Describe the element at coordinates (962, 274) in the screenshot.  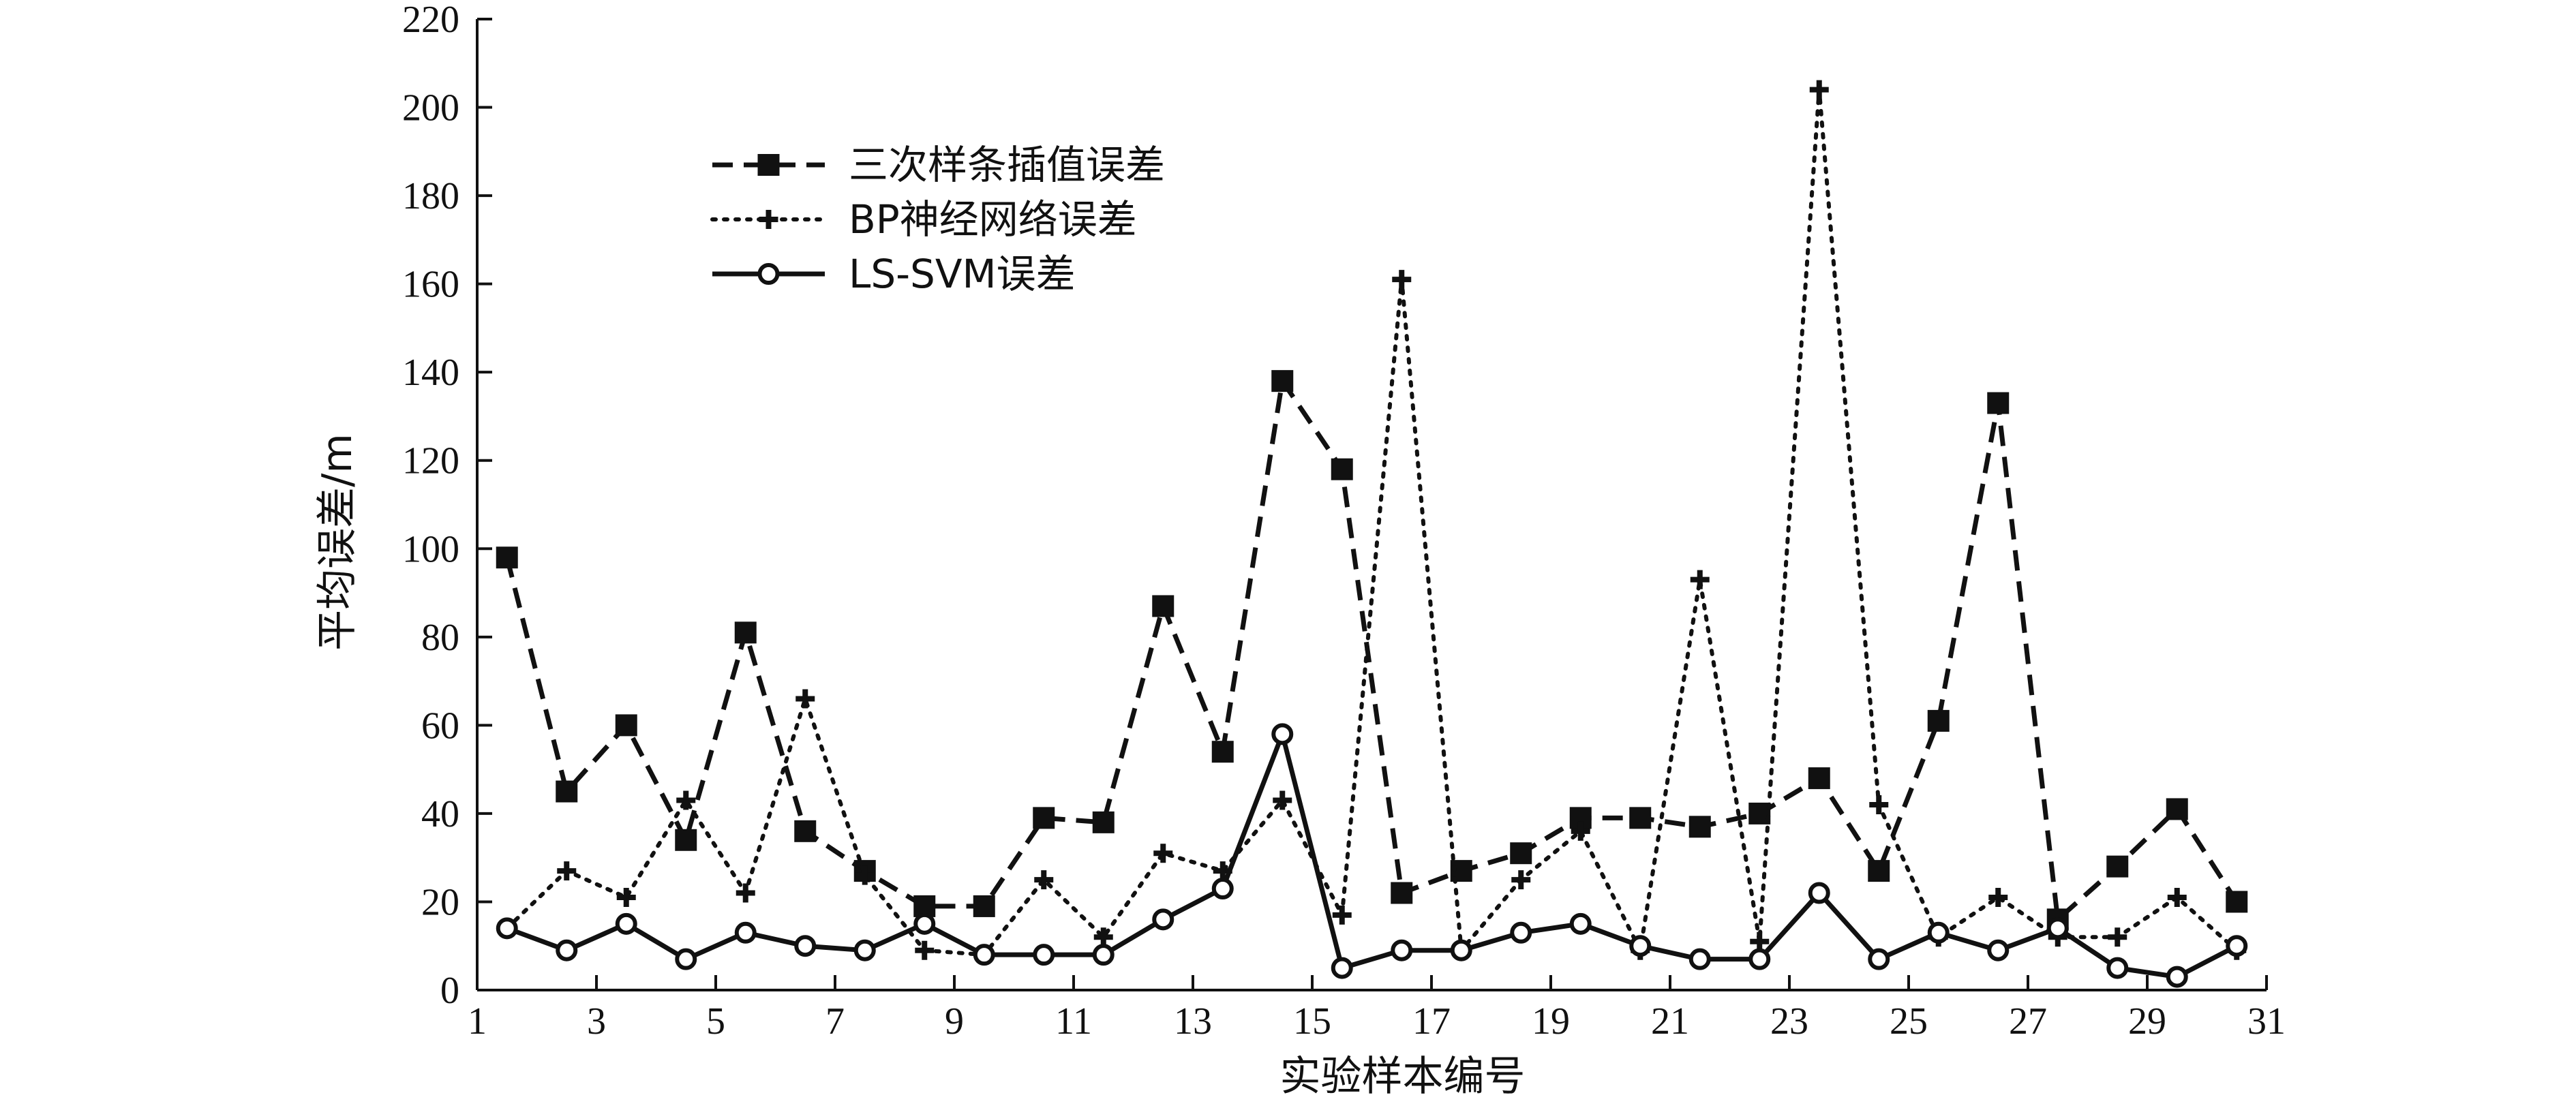
I see `legend-label: LS-SVM误差` at that location.